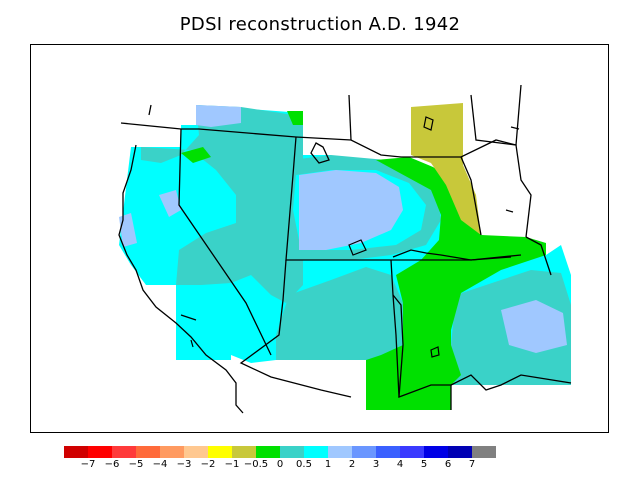  I want to click on colorbar-tick-label: 3, so click(376, 464).